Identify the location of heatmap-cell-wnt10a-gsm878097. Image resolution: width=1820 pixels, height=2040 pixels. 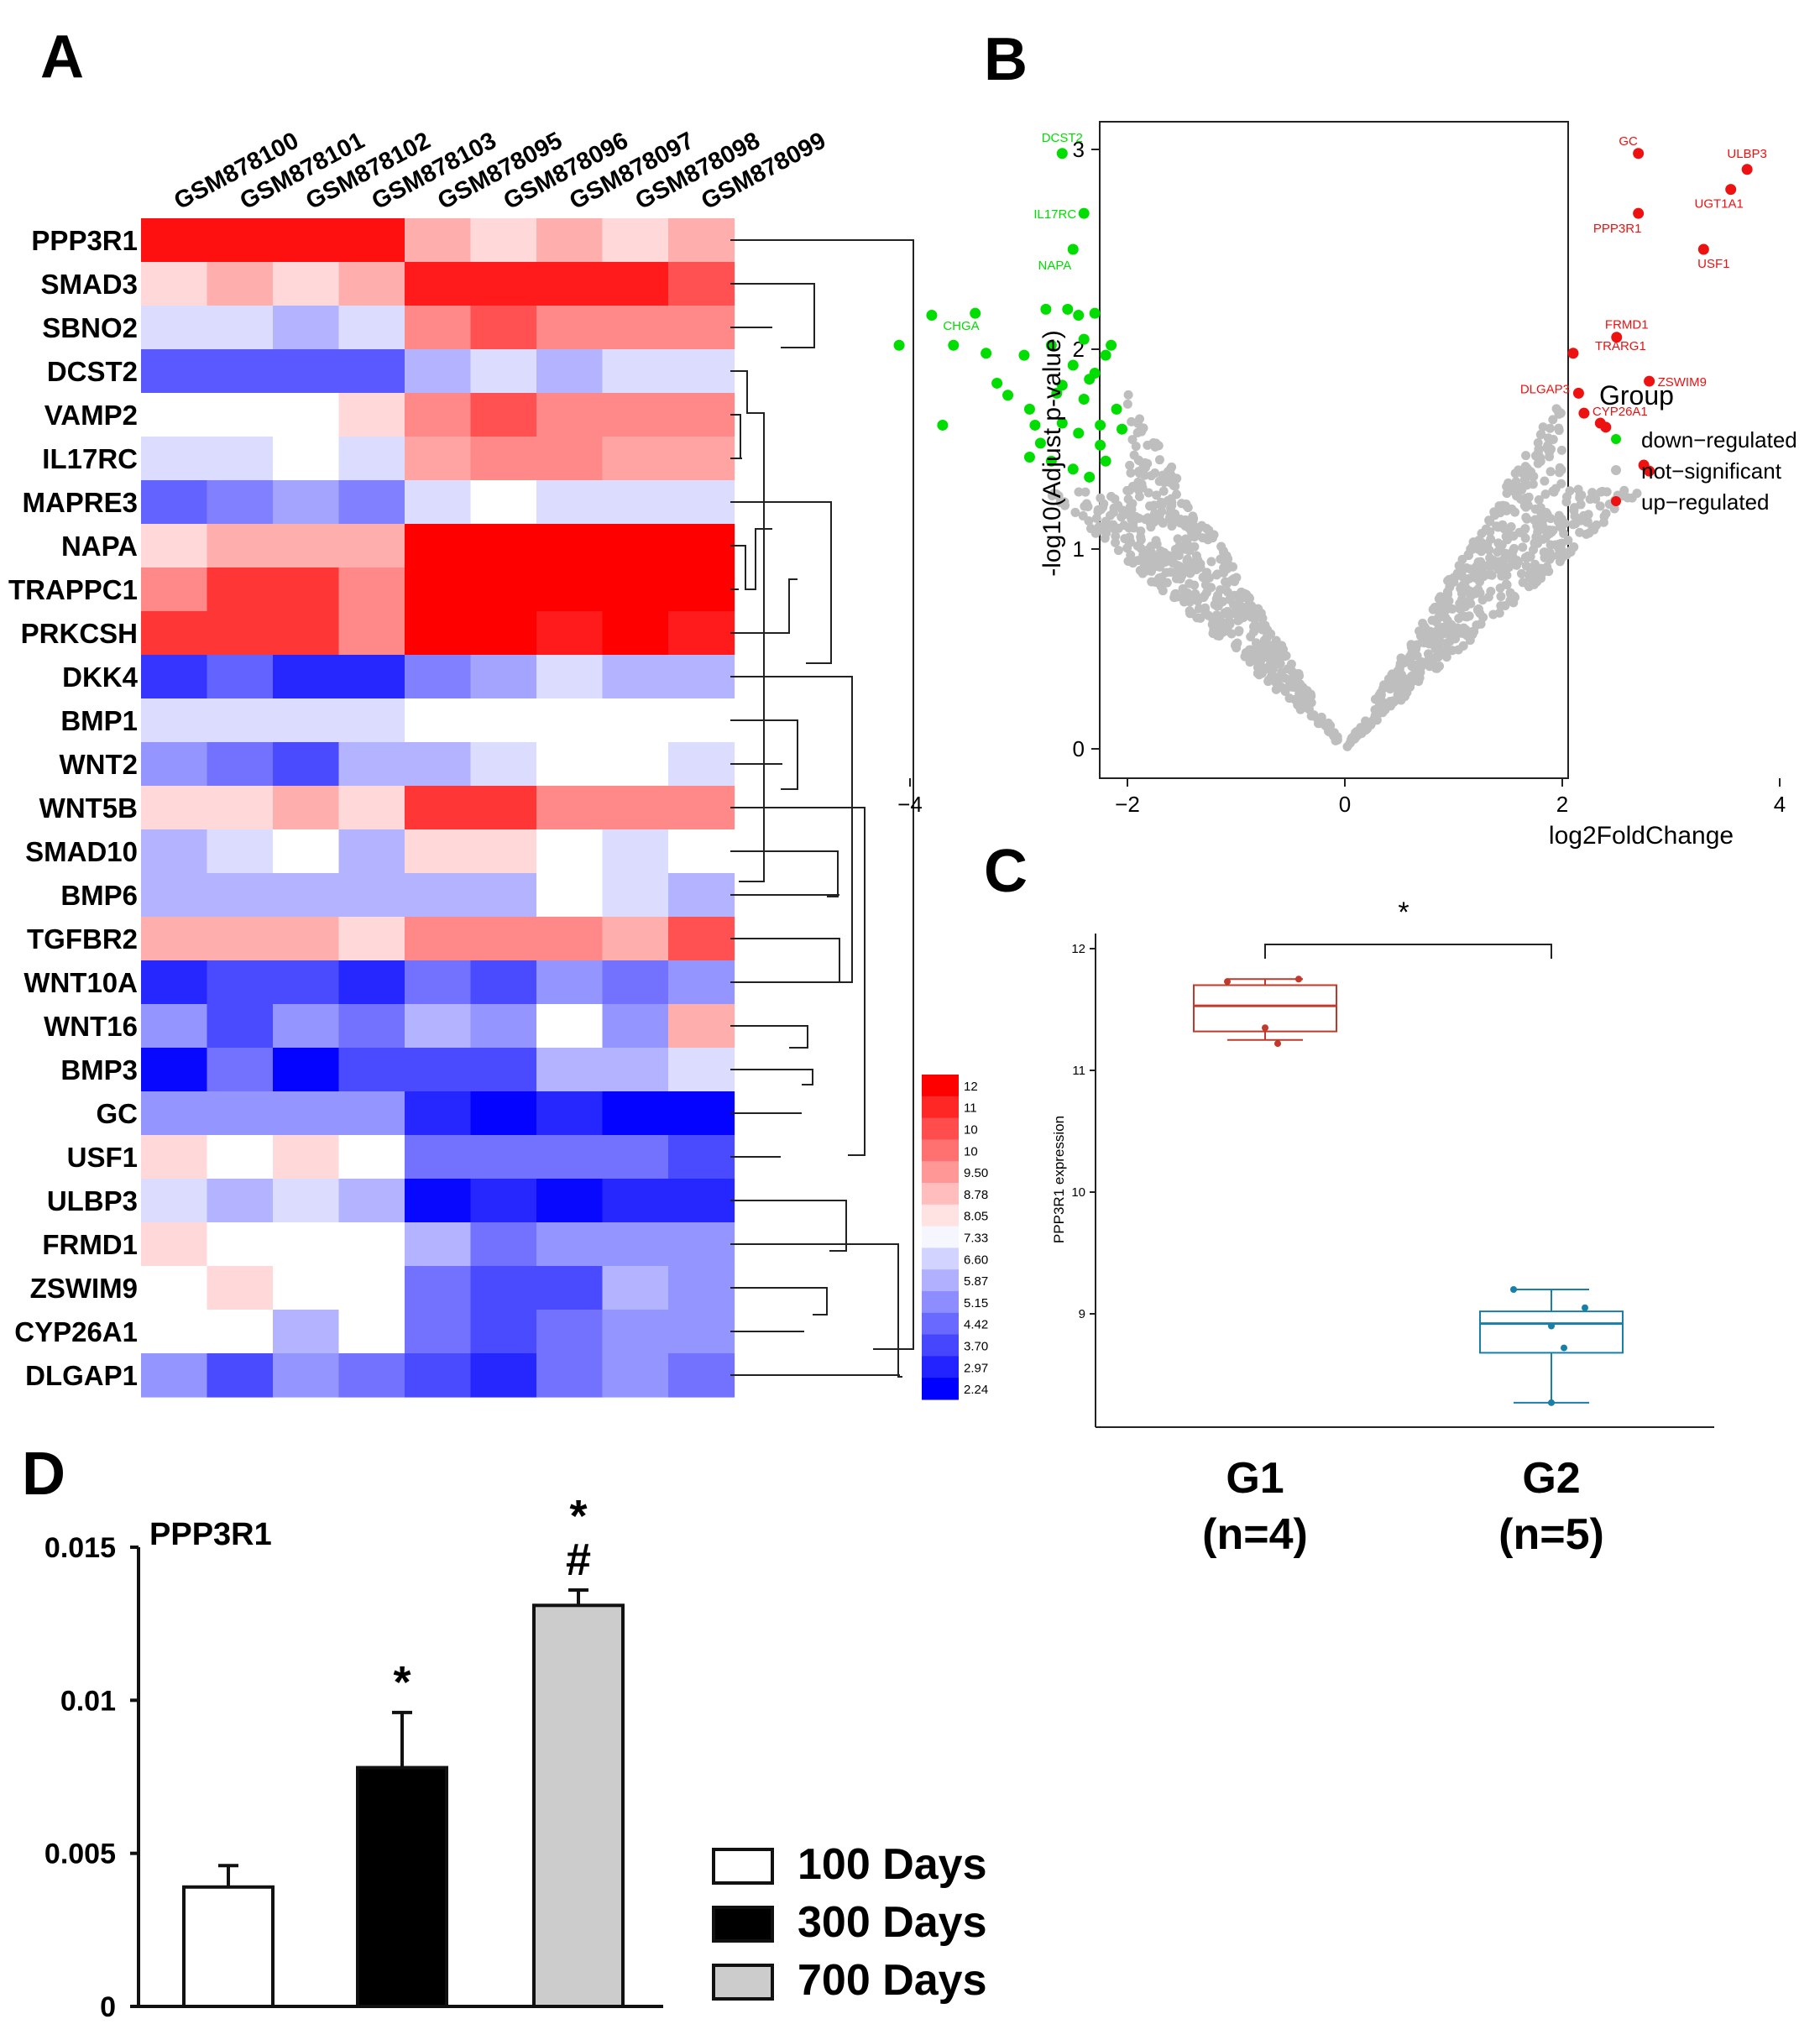
(570, 982).